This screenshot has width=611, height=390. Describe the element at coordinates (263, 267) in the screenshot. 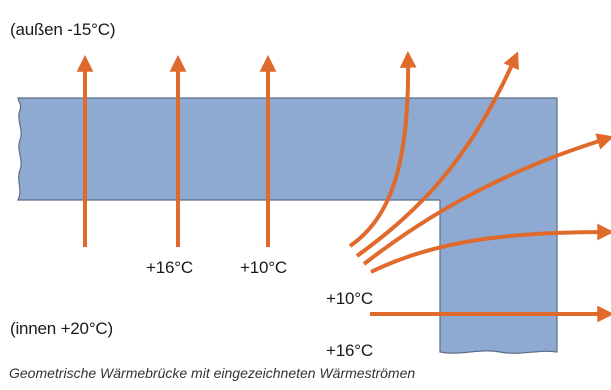

I see `isotherm-label-10-left: +10°C` at that location.